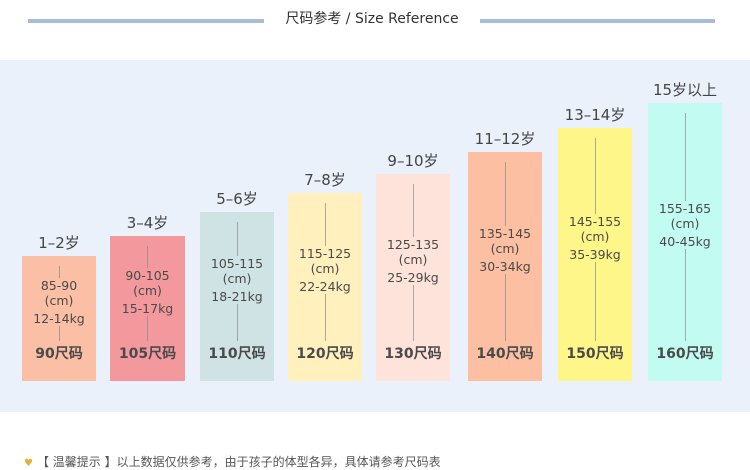  I want to click on size-bar: 85-90 (cm) 12-14kg 90尺码, so click(59, 318).